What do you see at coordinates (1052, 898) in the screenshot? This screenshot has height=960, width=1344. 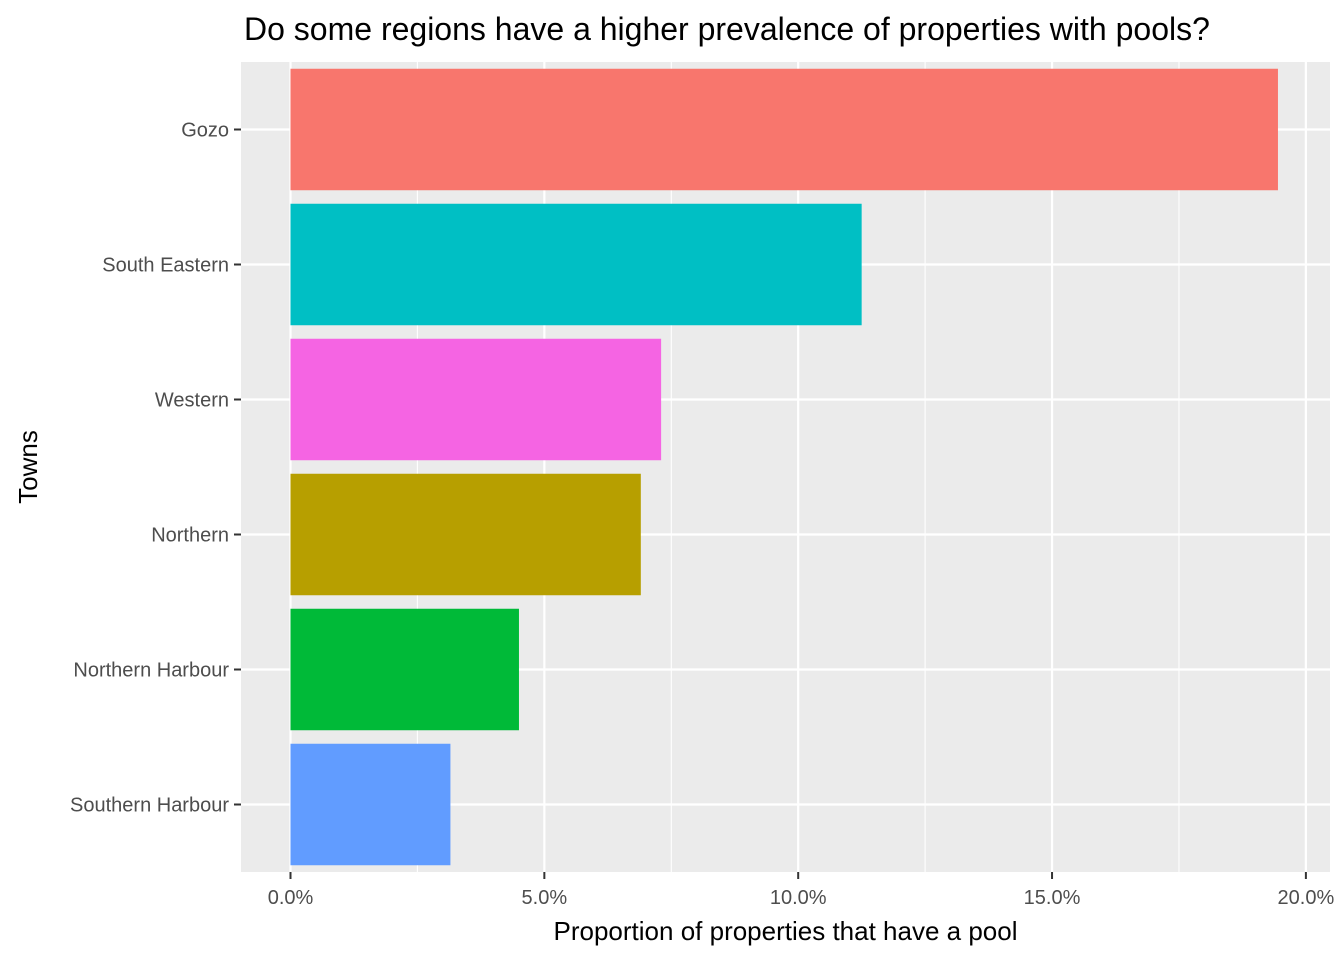 I see `x-tick-label: 15.0%` at bounding box center [1052, 898].